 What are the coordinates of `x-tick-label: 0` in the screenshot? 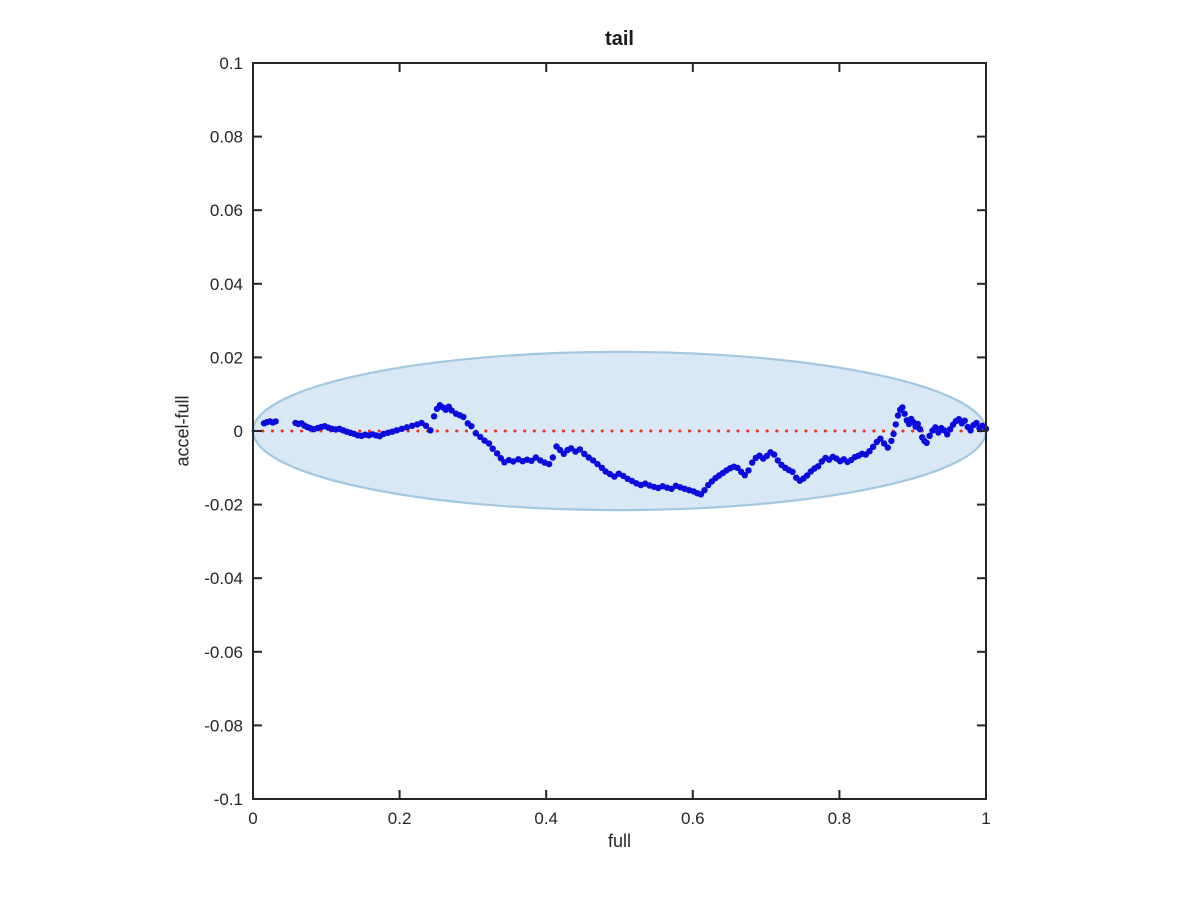 It's located at (252, 818).